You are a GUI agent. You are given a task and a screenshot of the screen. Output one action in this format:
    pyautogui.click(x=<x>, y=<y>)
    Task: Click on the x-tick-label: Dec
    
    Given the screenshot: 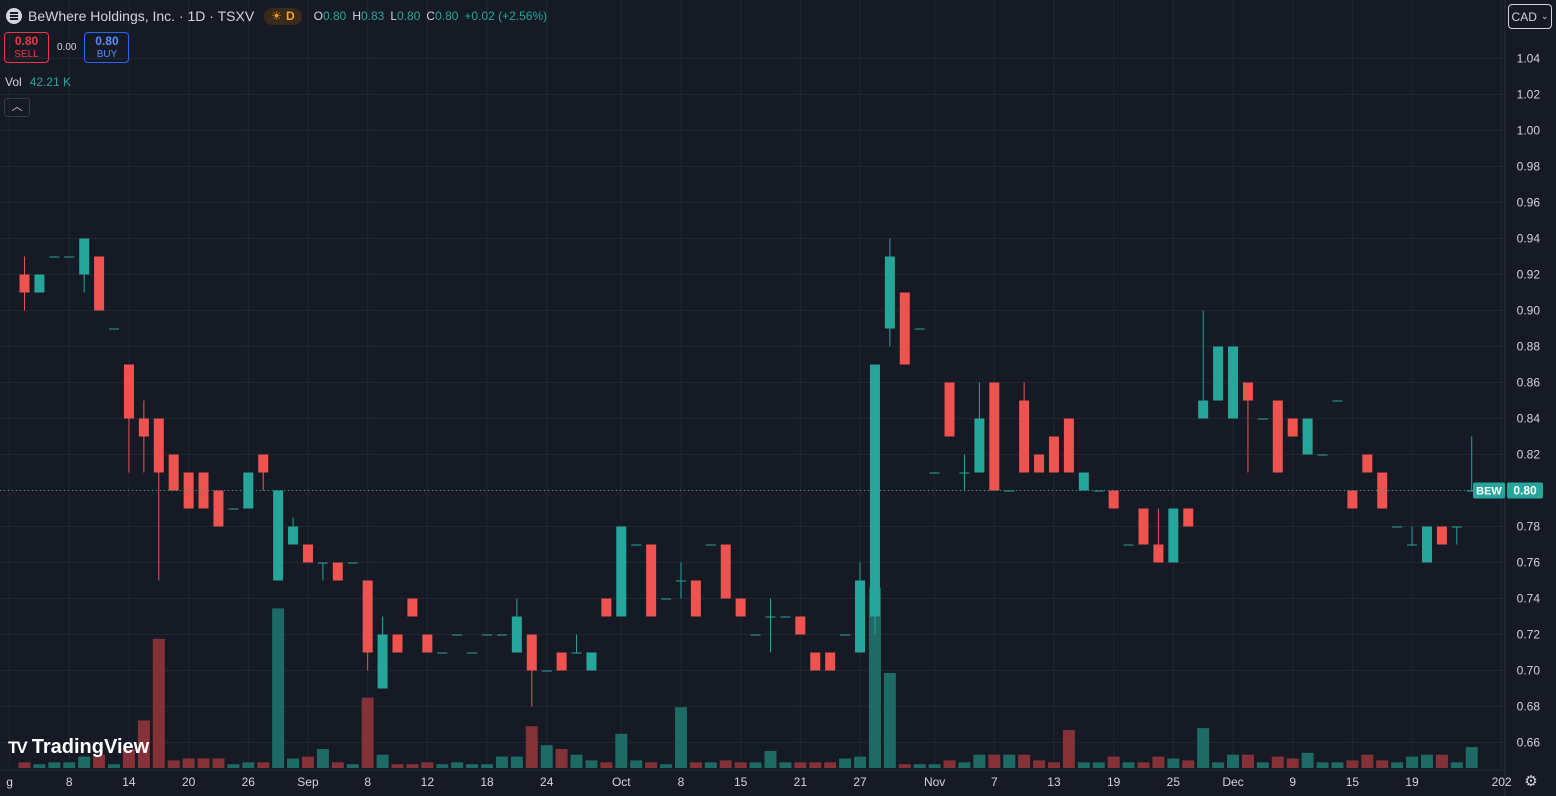 What is the action you would take?
    pyautogui.click(x=1232, y=782)
    